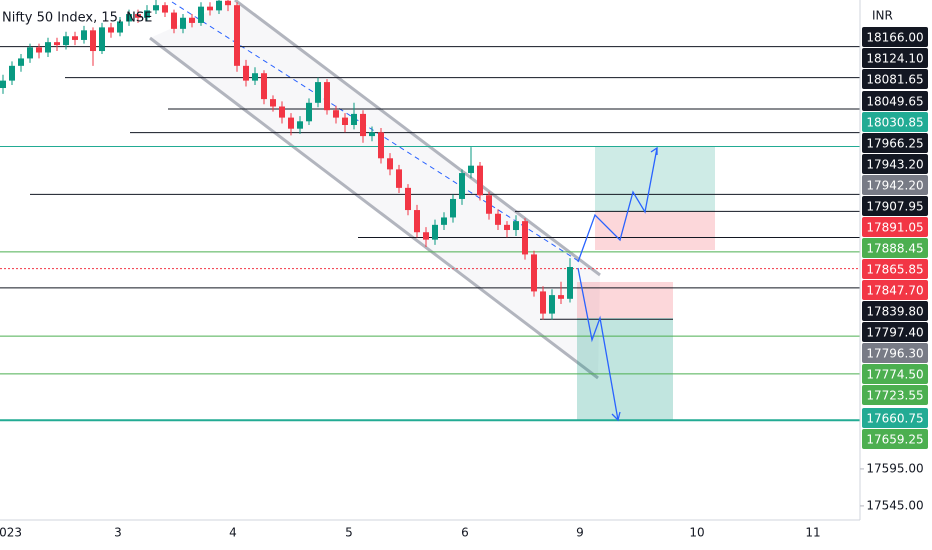 This screenshot has width=932, height=550. Describe the element at coordinates (598, 344) in the screenshot. I see `projection-down` at that location.